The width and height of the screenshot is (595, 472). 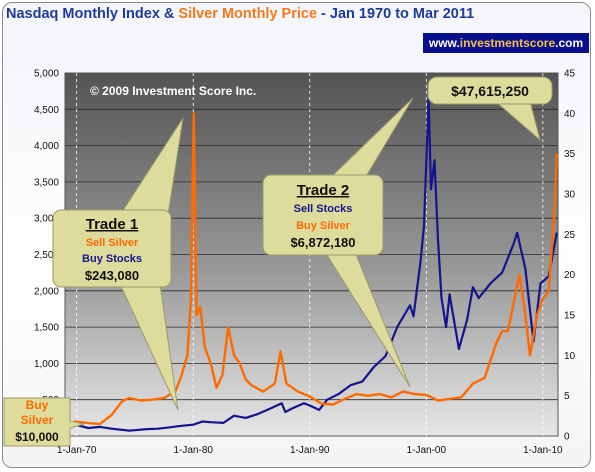 I want to click on x-tick-label: 1-Jan-90, so click(x=310, y=450).